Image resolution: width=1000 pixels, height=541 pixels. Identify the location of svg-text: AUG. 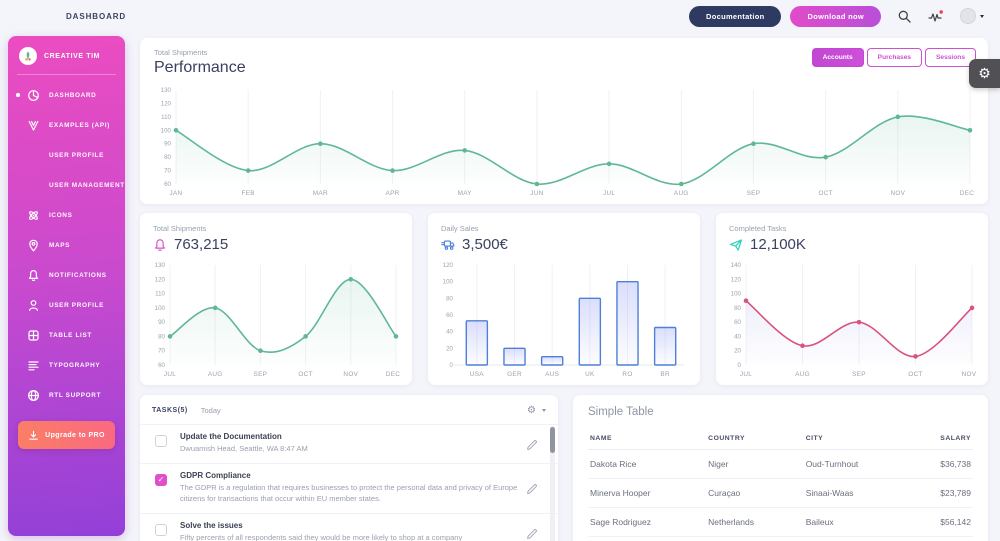
(215, 374).